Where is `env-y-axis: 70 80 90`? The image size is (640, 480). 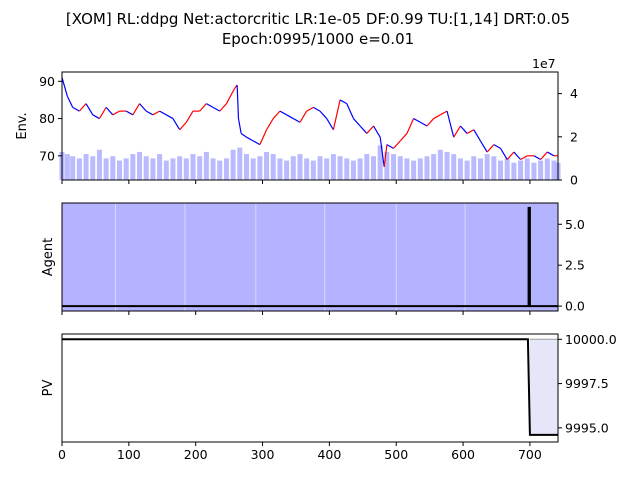 env-y-axis: 70 80 90 is located at coordinates (50, 118).